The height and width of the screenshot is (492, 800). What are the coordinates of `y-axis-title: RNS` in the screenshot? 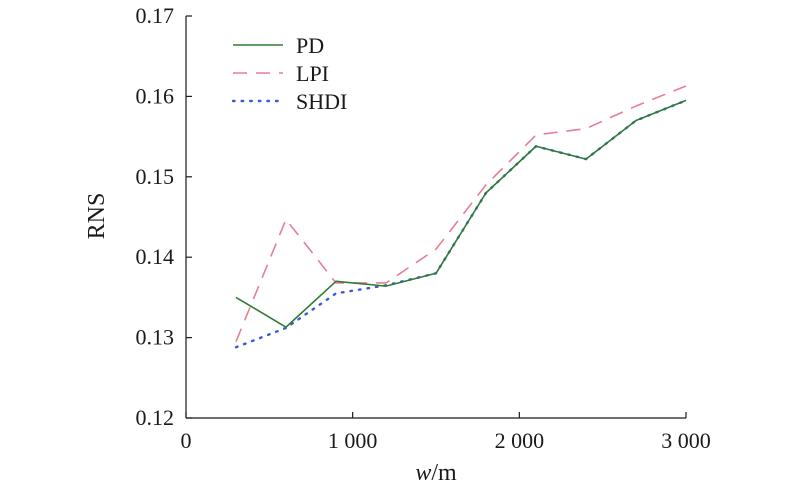 It's located at (97, 216).